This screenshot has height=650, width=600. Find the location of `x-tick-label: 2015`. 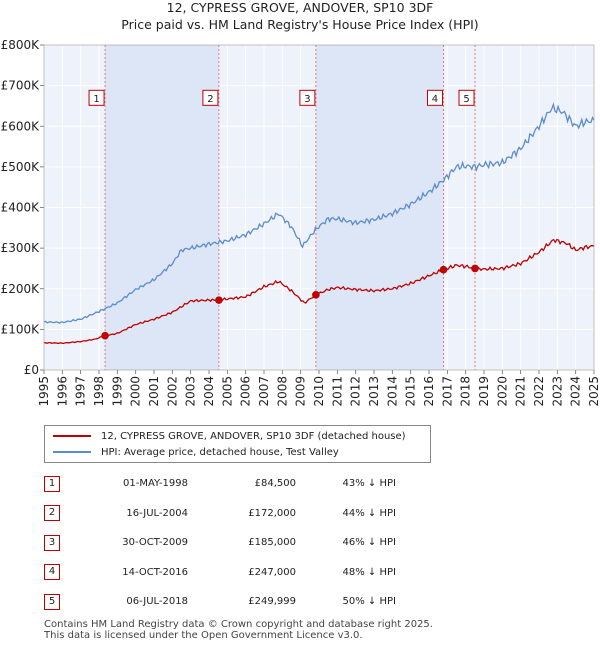

x-tick-label: 2015 is located at coordinates (411, 391).